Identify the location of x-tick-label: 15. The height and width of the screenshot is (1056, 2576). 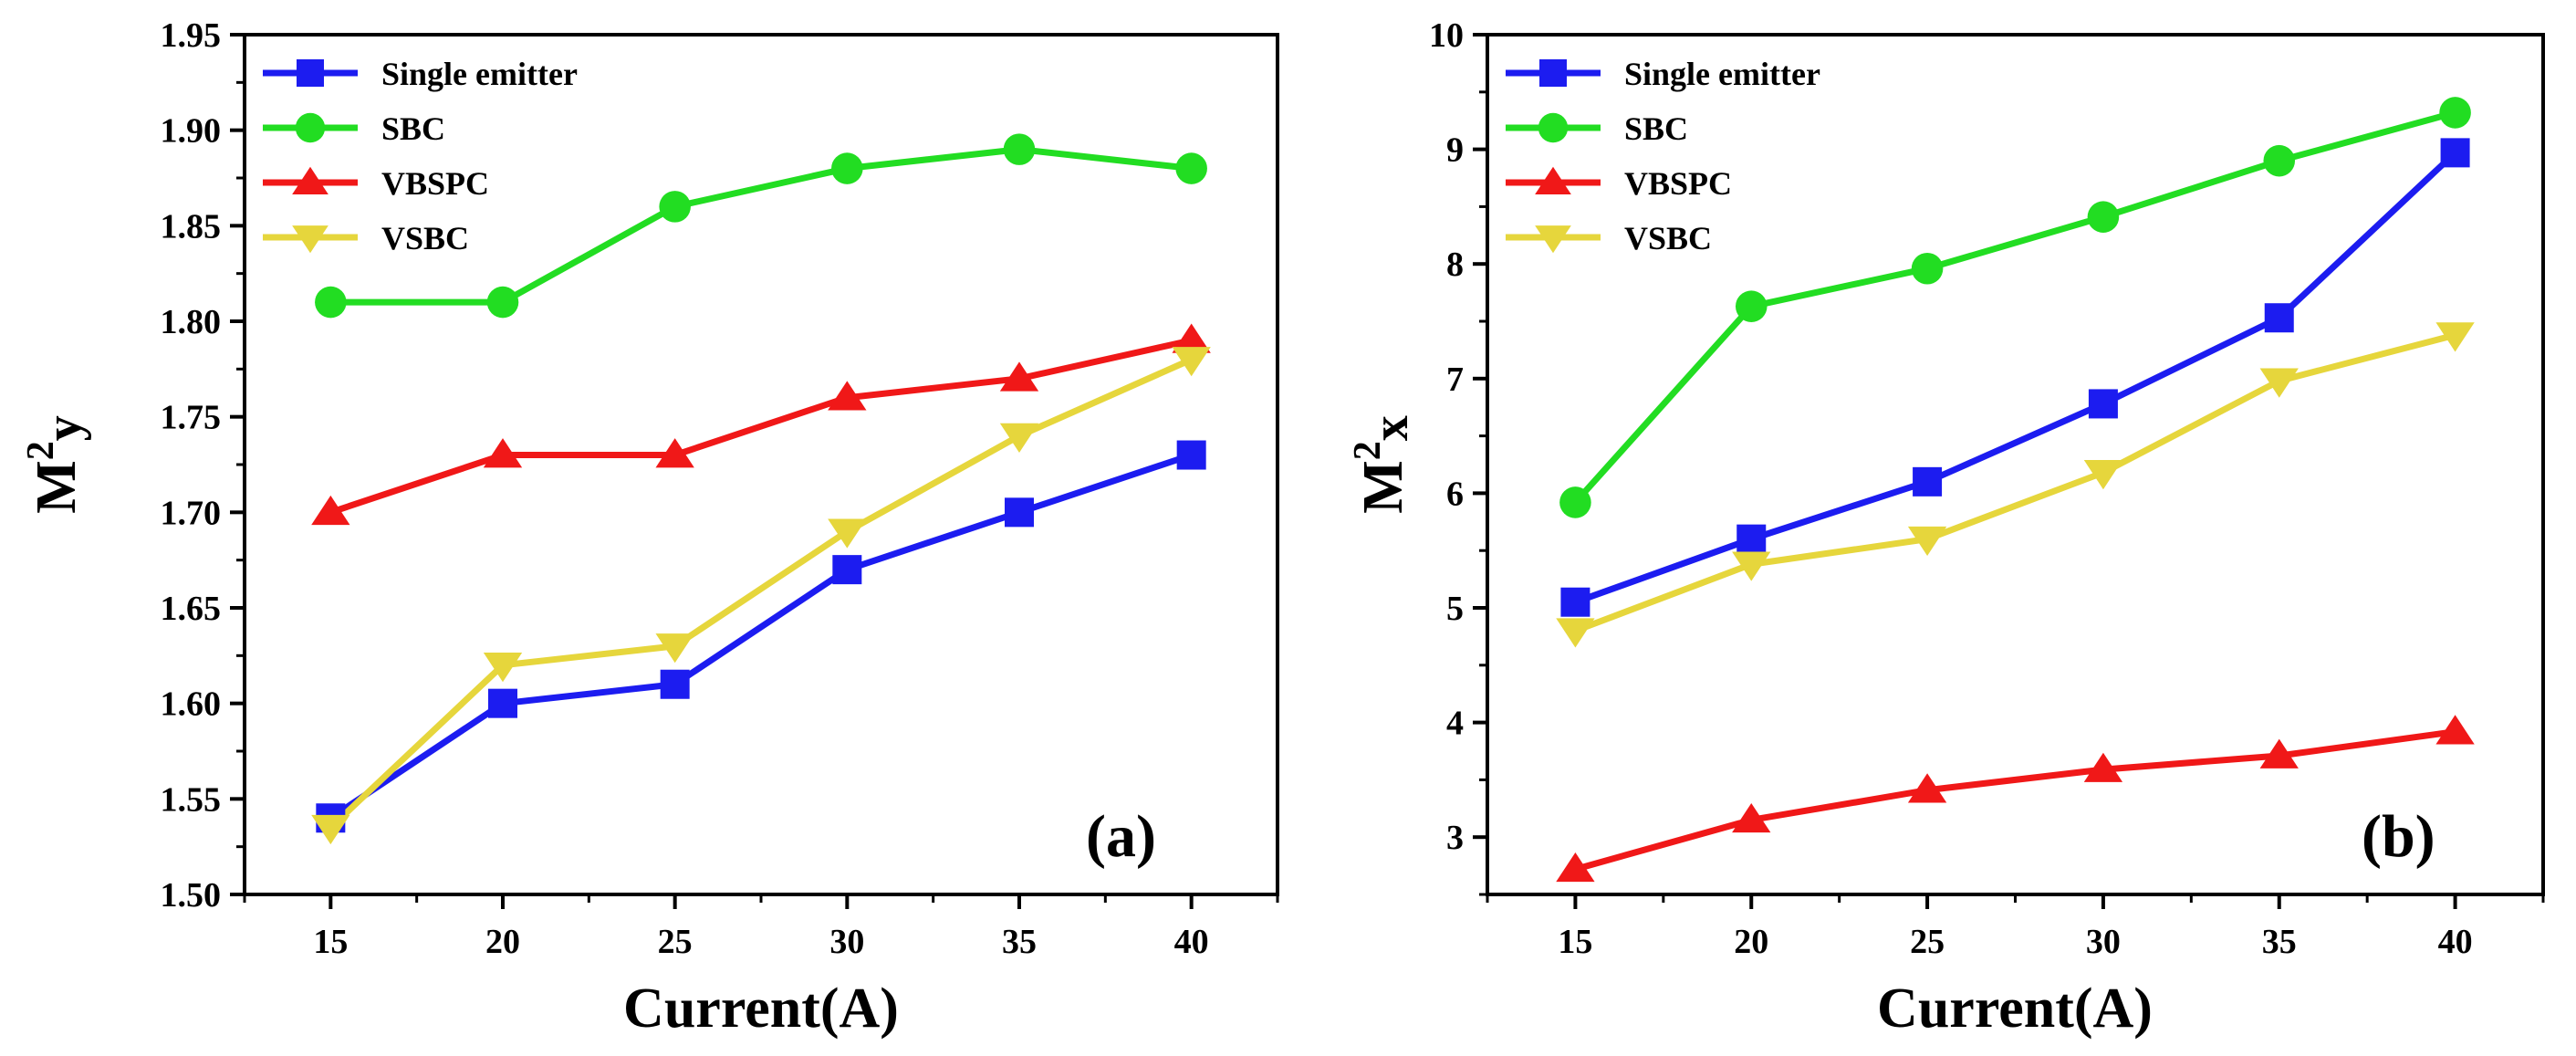
(330, 942).